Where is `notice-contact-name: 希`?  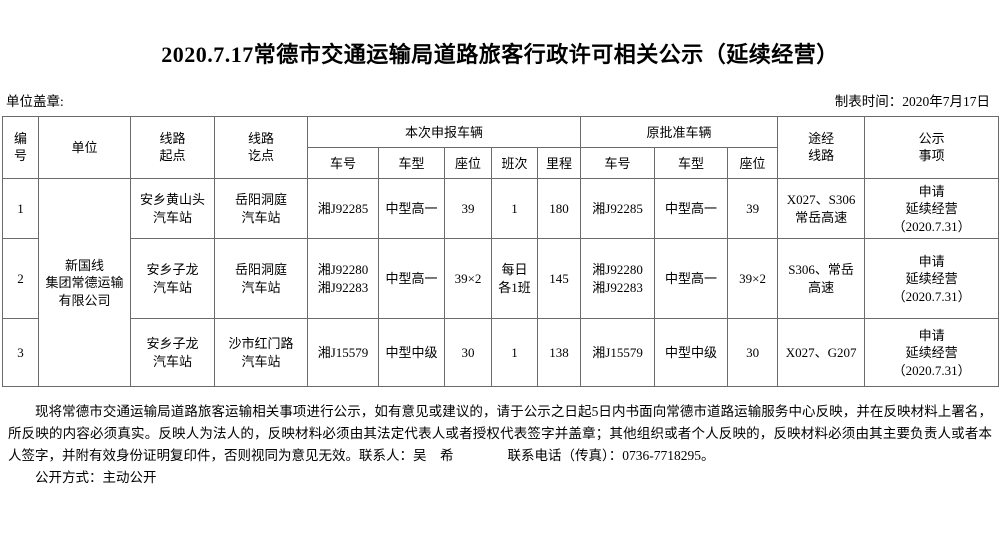
notice-contact-name: 希 is located at coordinates (447, 456).